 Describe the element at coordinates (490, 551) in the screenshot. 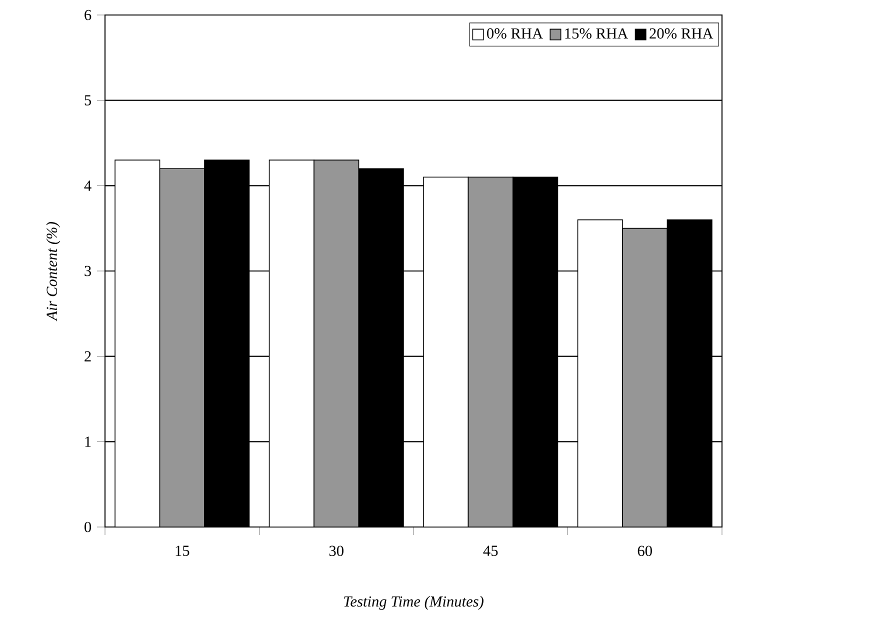

I see `x-tick-label: 45` at that location.